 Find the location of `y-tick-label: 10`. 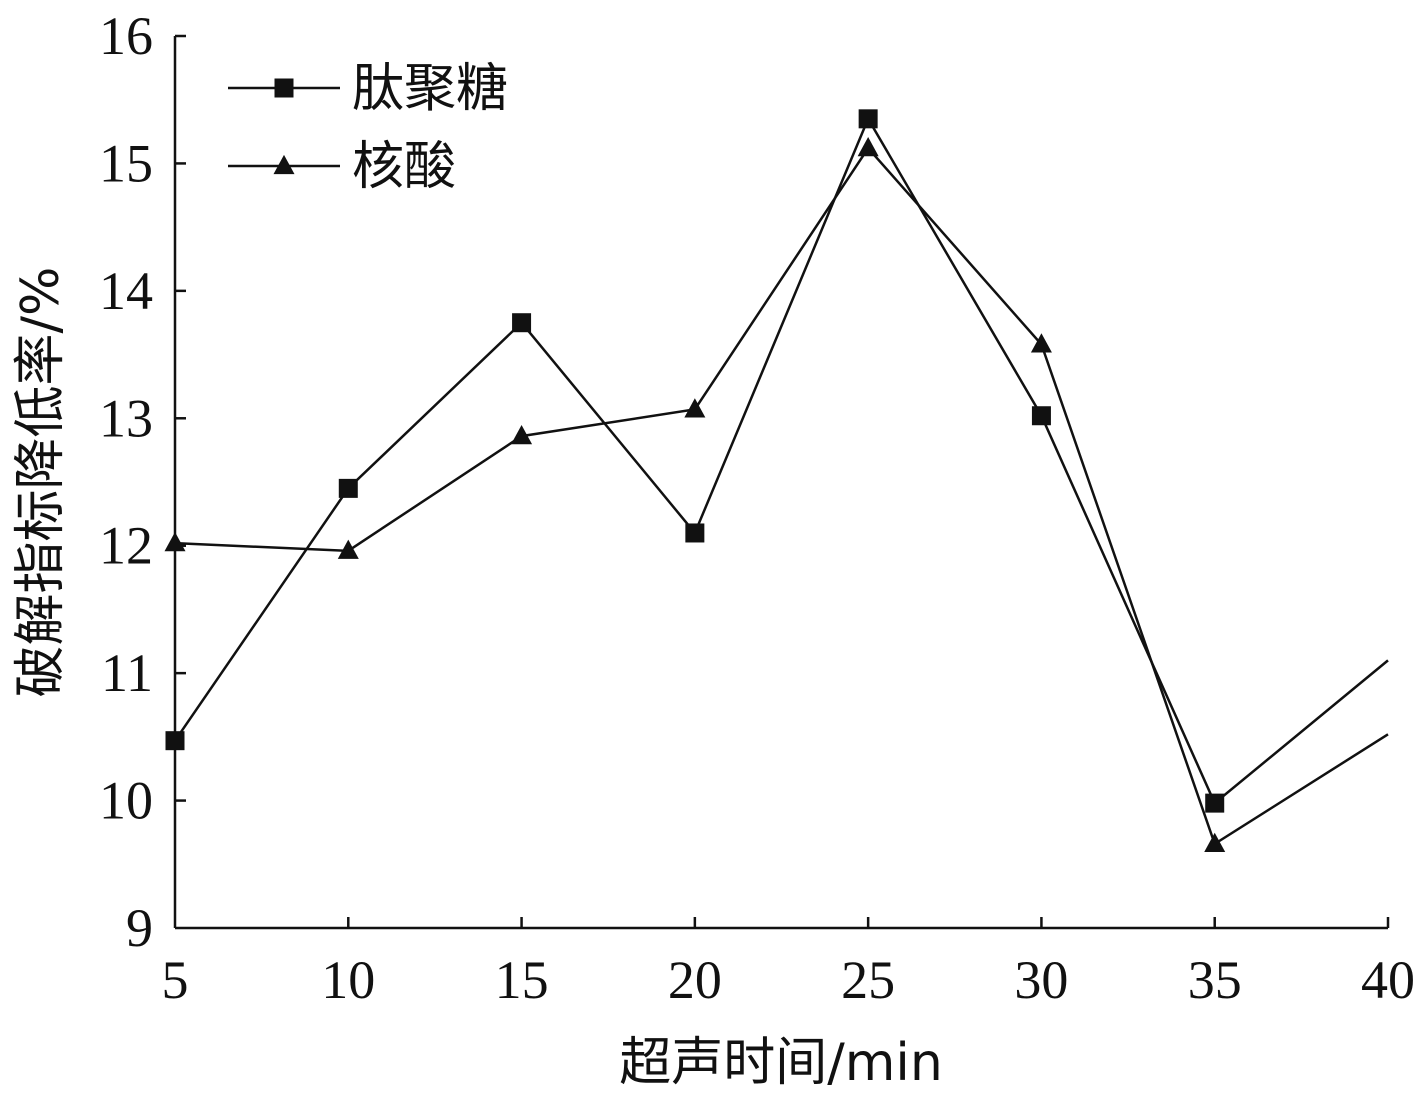

y-tick-label: 10 is located at coordinates (126, 801).